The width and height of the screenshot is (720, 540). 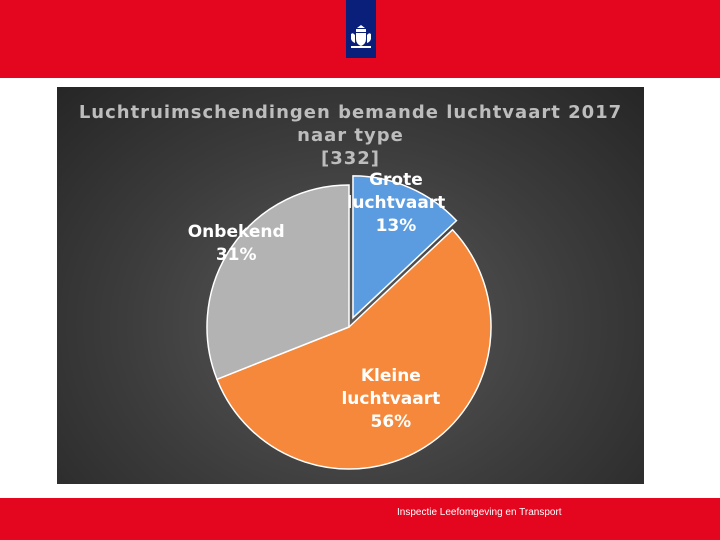 I want to click on rijksoverheid-coat-of-arms-icon, so click(x=361, y=36).